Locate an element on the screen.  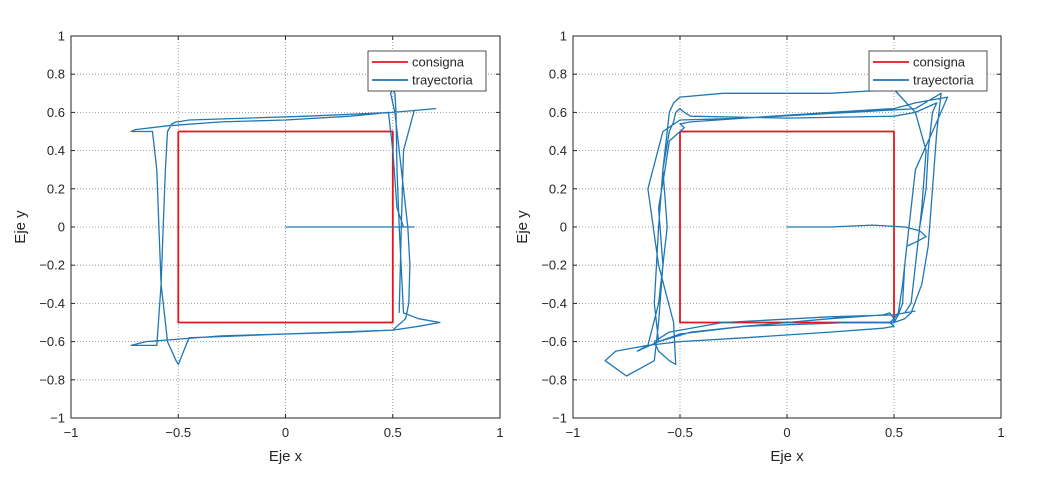
series-line-consigna is located at coordinates (285, 227).